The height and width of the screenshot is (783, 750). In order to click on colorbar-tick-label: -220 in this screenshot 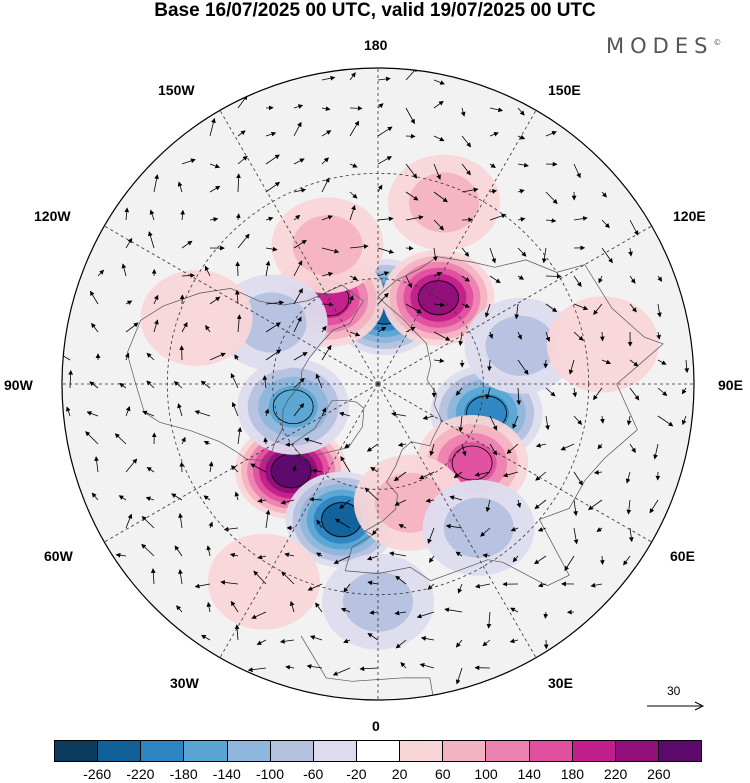, I will do `click(140, 774)`.